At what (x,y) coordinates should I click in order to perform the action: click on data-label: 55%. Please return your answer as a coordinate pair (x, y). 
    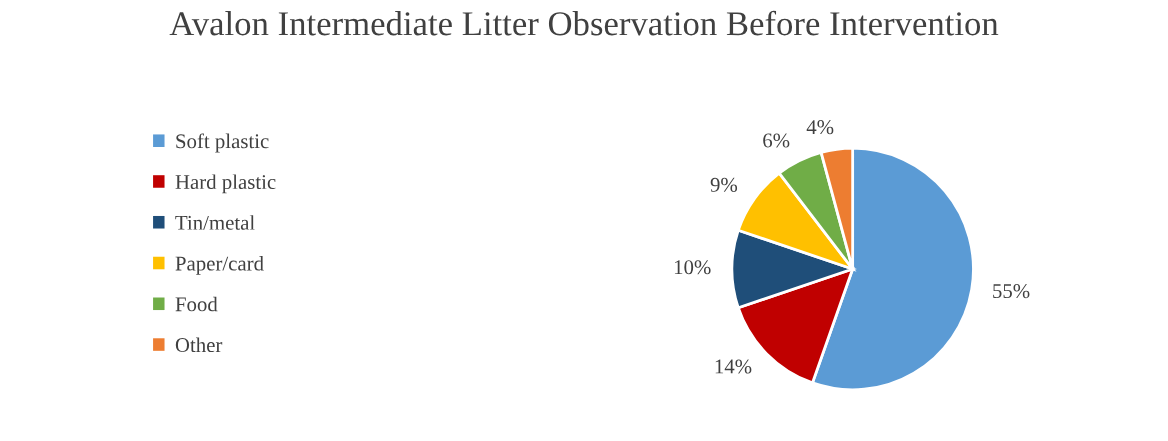
    Looking at the image, I should click on (1011, 291).